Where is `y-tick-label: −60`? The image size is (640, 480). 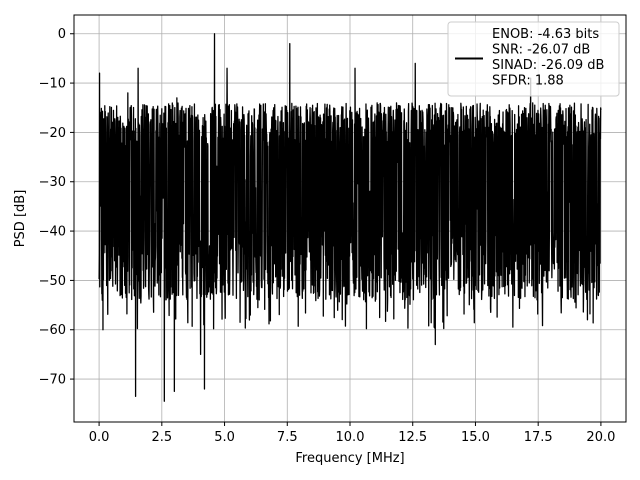 y-tick-label: −60 is located at coordinates (52, 330).